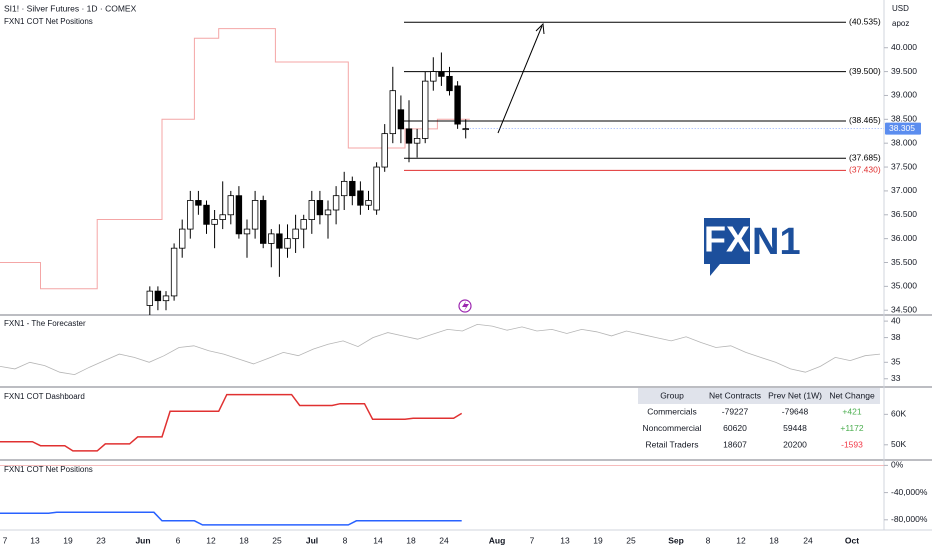  Describe the element at coordinates (896, 320) in the screenshot. I see `y-tick-label: 40` at that location.